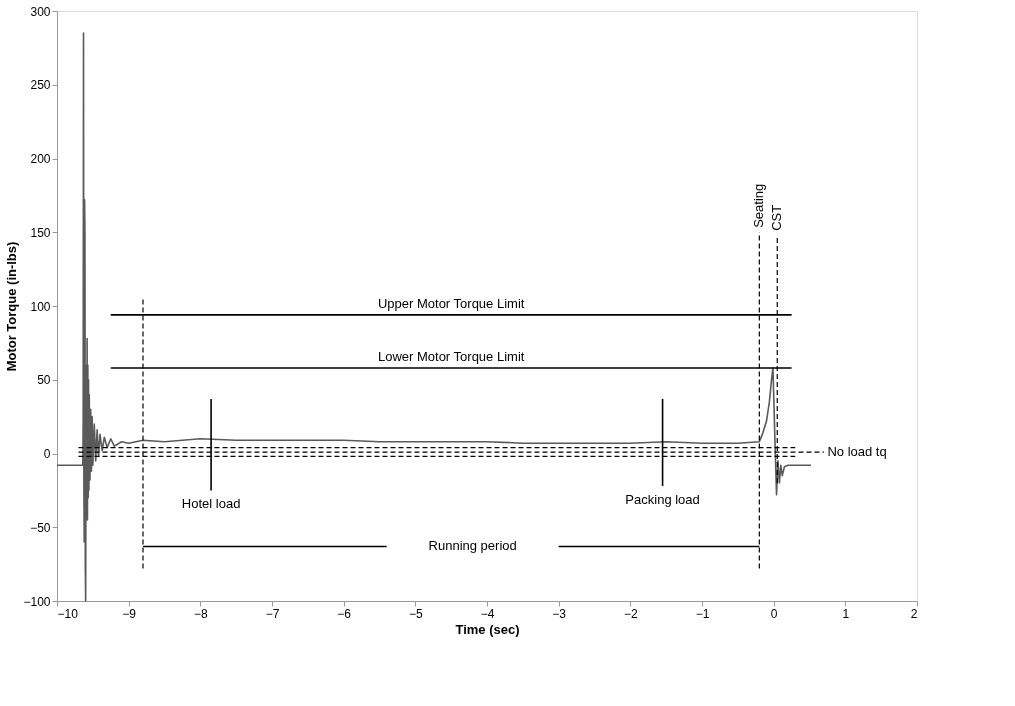  Describe the element at coordinates (630, 613) in the screenshot. I see `x-tick-label: −2` at that location.